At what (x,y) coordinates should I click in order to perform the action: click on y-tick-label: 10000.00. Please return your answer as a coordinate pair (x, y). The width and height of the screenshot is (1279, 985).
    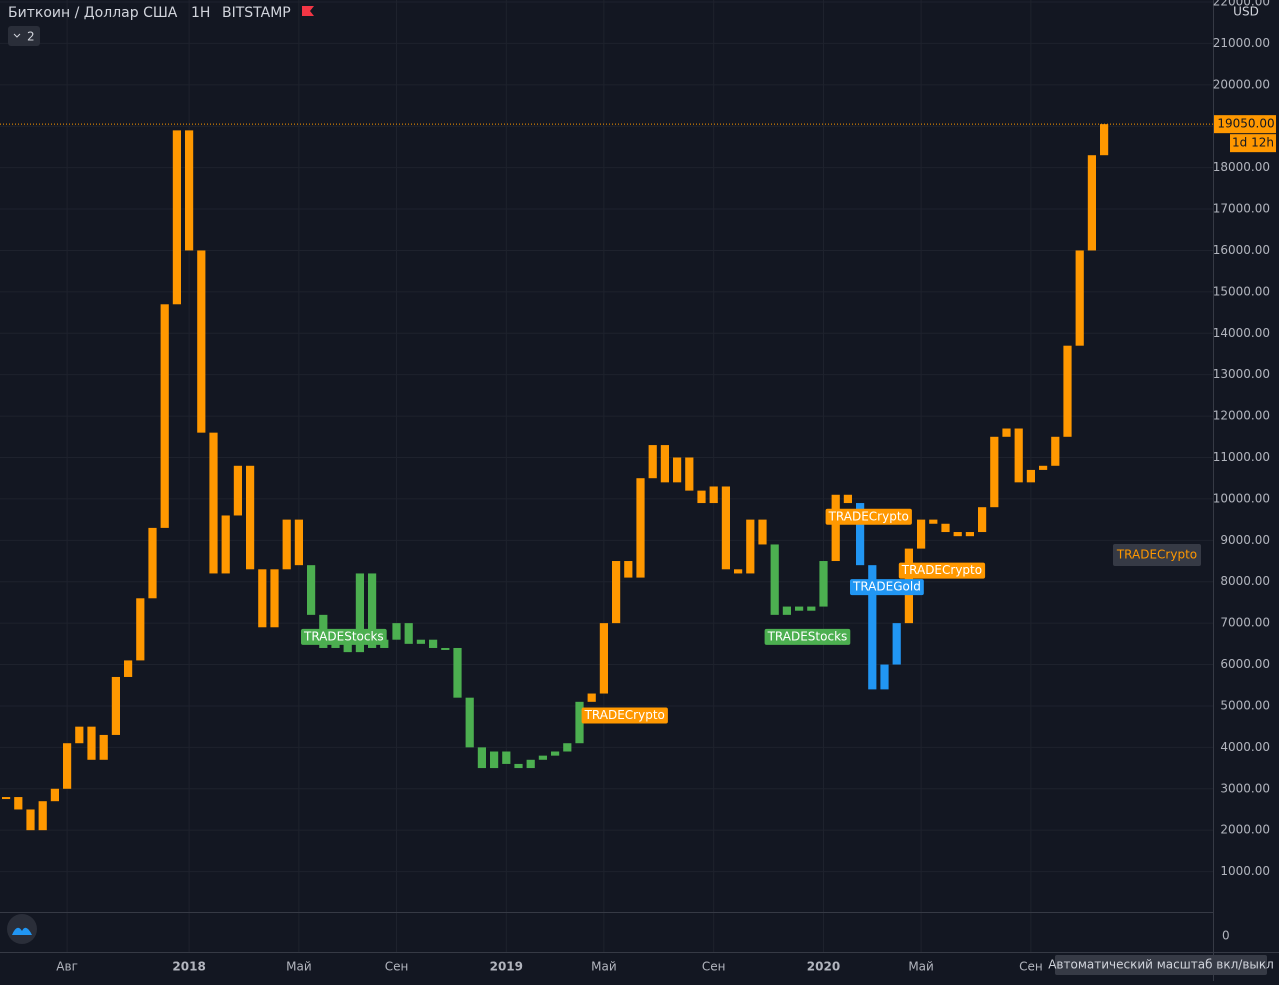
    Looking at the image, I should click on (1241, 498).